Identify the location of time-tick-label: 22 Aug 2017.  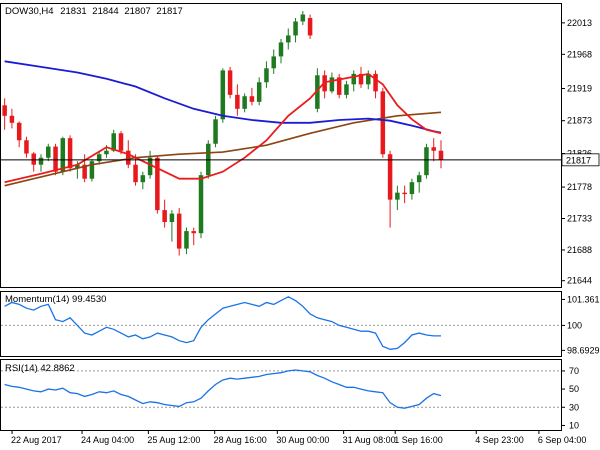
(36, 440).